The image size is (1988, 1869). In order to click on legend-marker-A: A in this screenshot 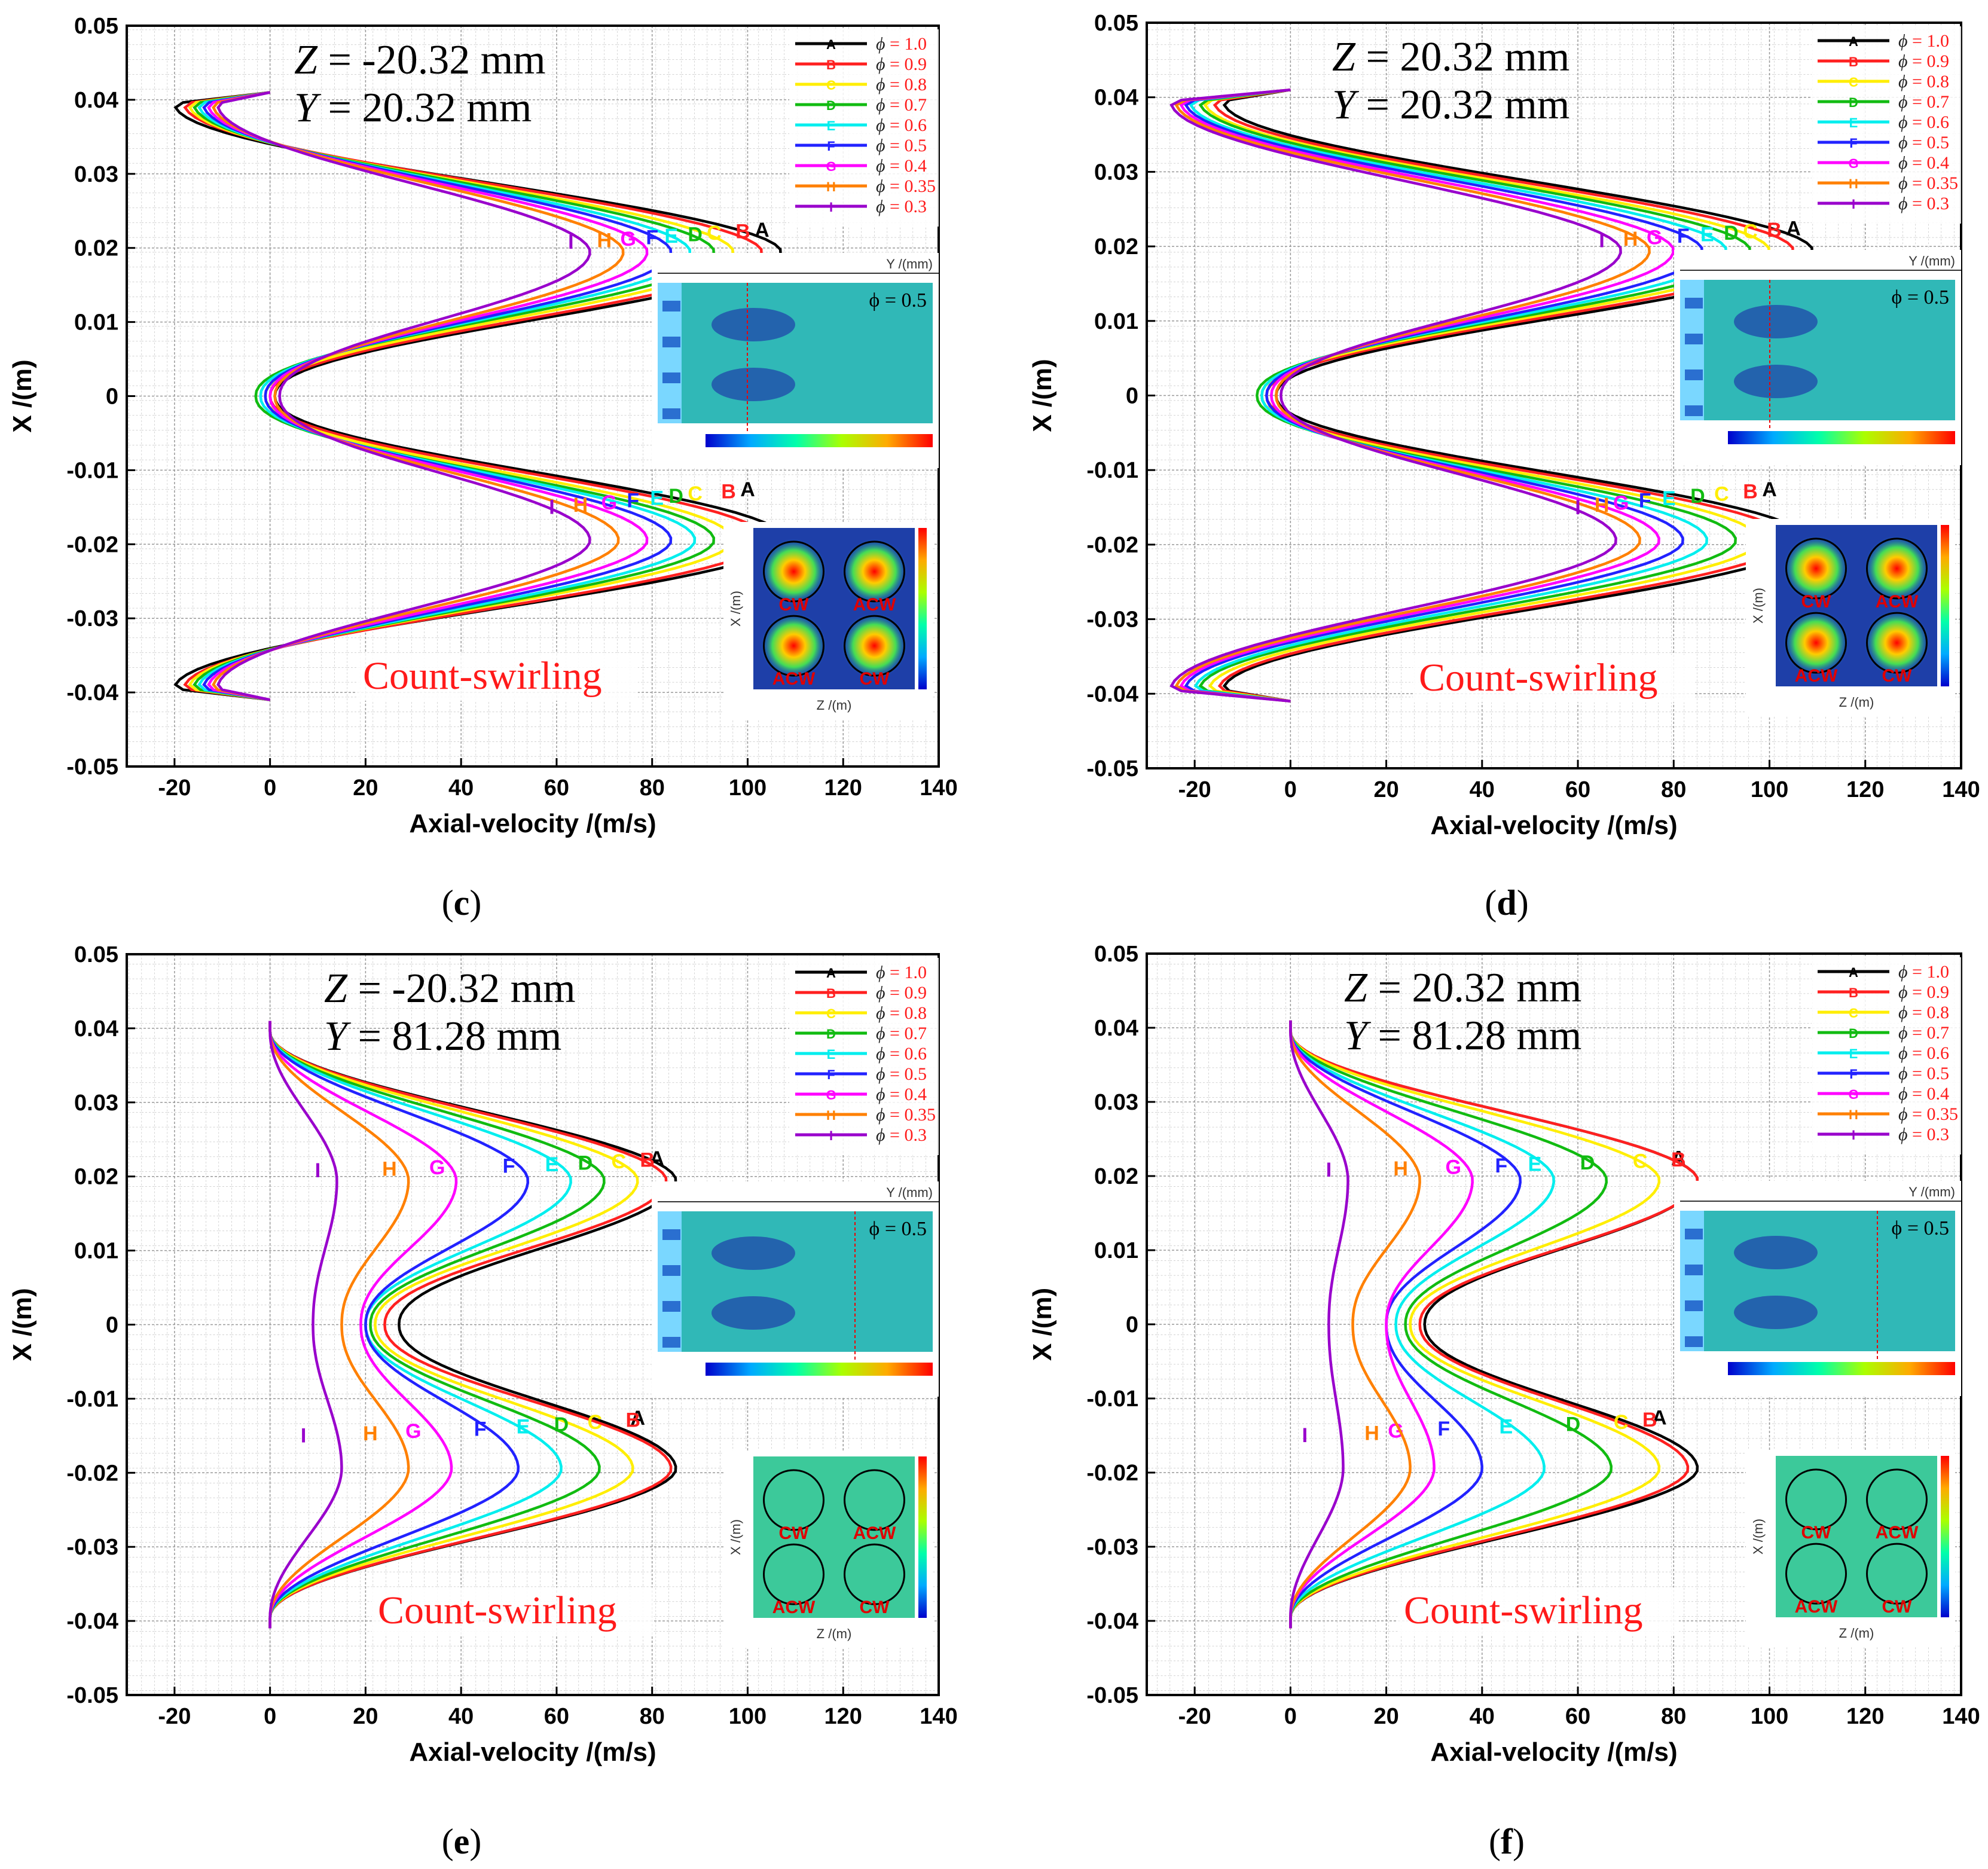, I will do `click(1853, 41)`.